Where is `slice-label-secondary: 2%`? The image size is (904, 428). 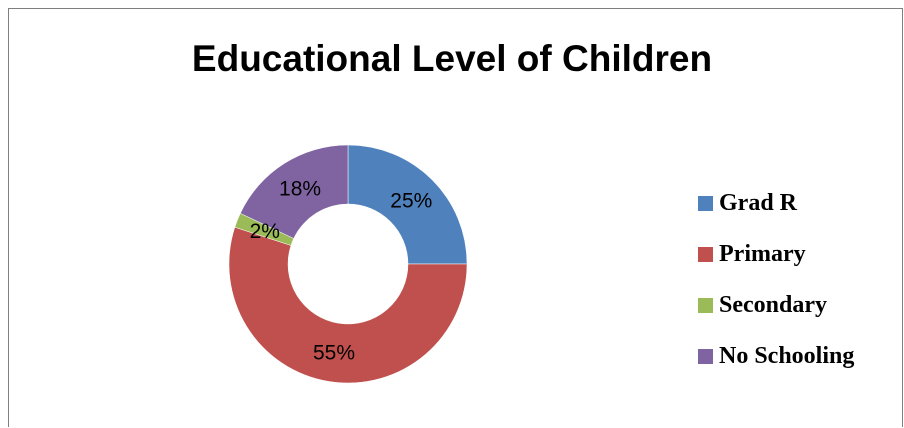
slice-label-secondary: 2% is located at coordinates (265, 231).